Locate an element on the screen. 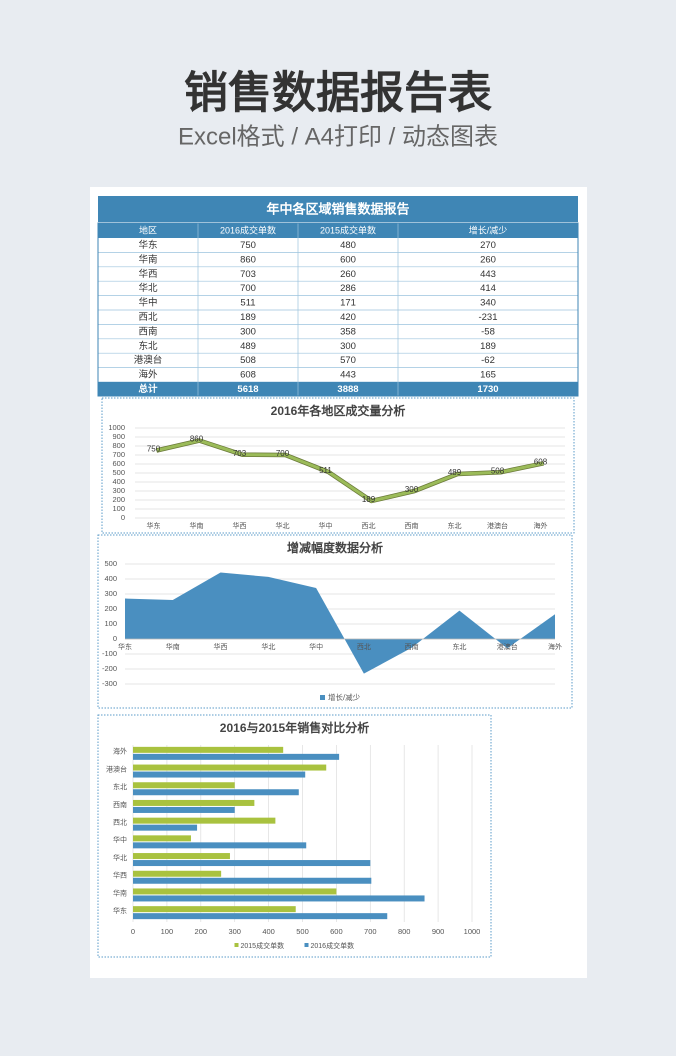  data-label: 703 is located at coordinates (240, 453).